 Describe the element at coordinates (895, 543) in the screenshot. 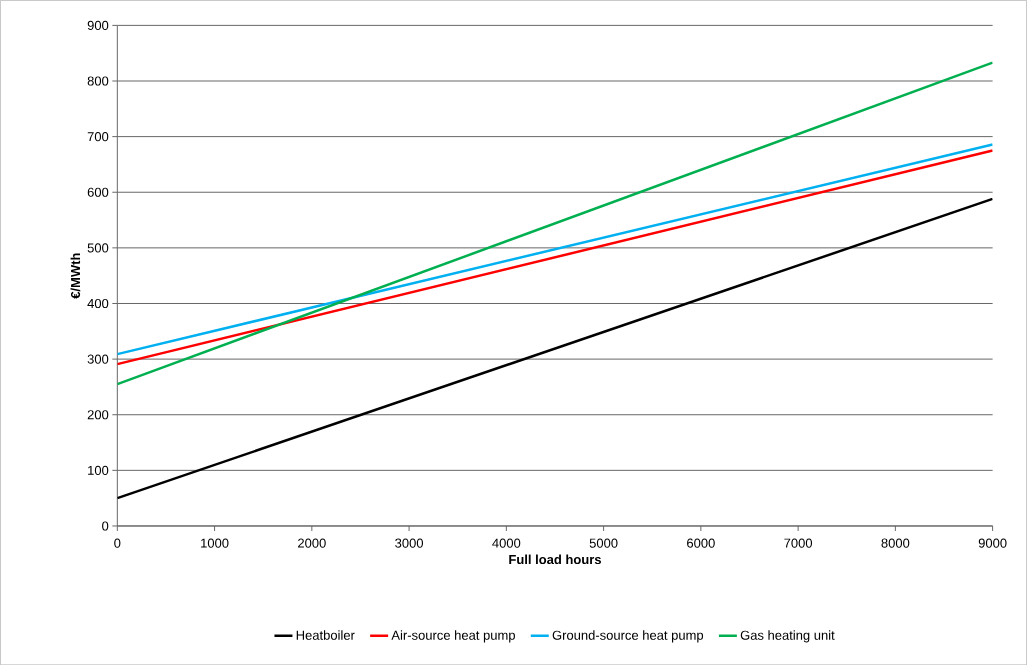

I see `x-tick-label: 8000` at that location.